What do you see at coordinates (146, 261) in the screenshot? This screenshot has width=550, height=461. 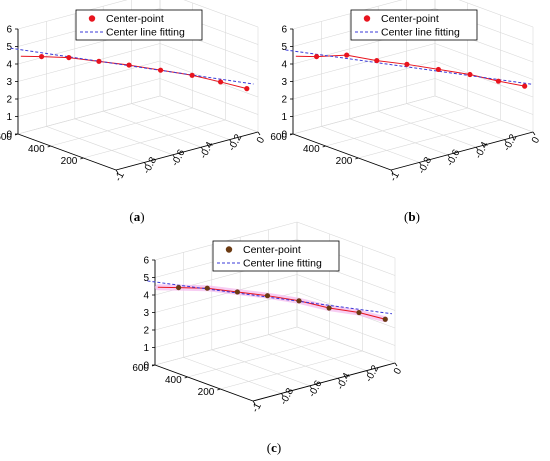 I see `z-tick-label: 6` at bounding box center [146, 261].